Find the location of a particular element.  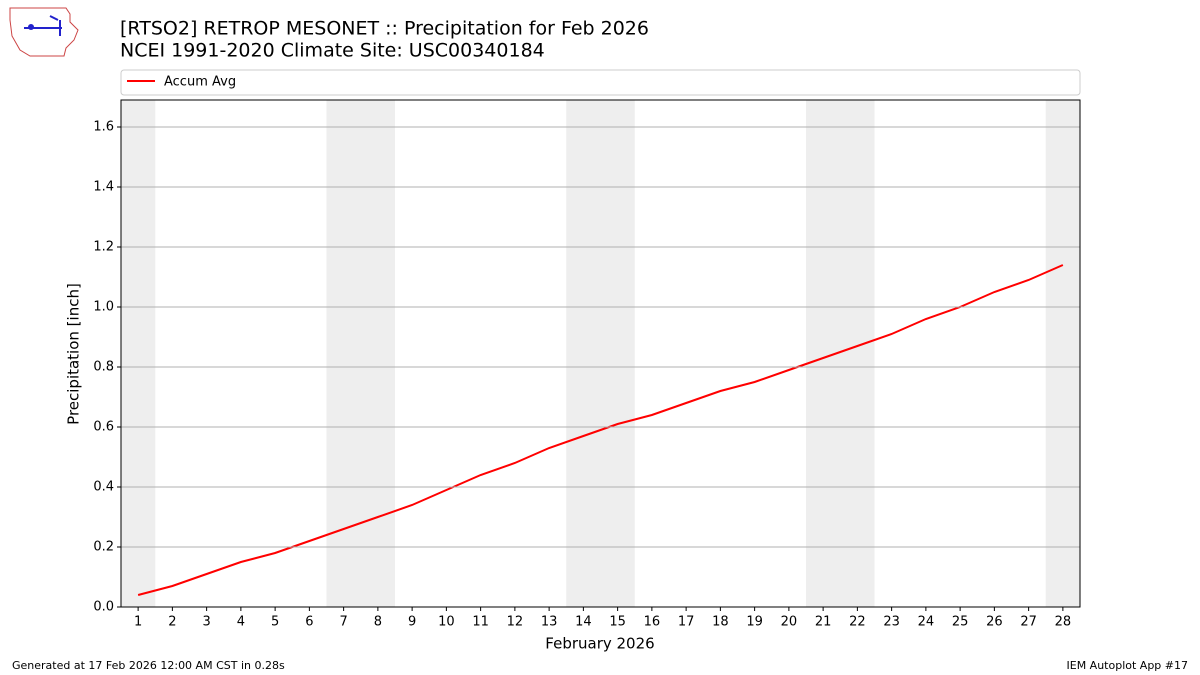

x-tick-label: 10 is located at coordinates (446, 622).